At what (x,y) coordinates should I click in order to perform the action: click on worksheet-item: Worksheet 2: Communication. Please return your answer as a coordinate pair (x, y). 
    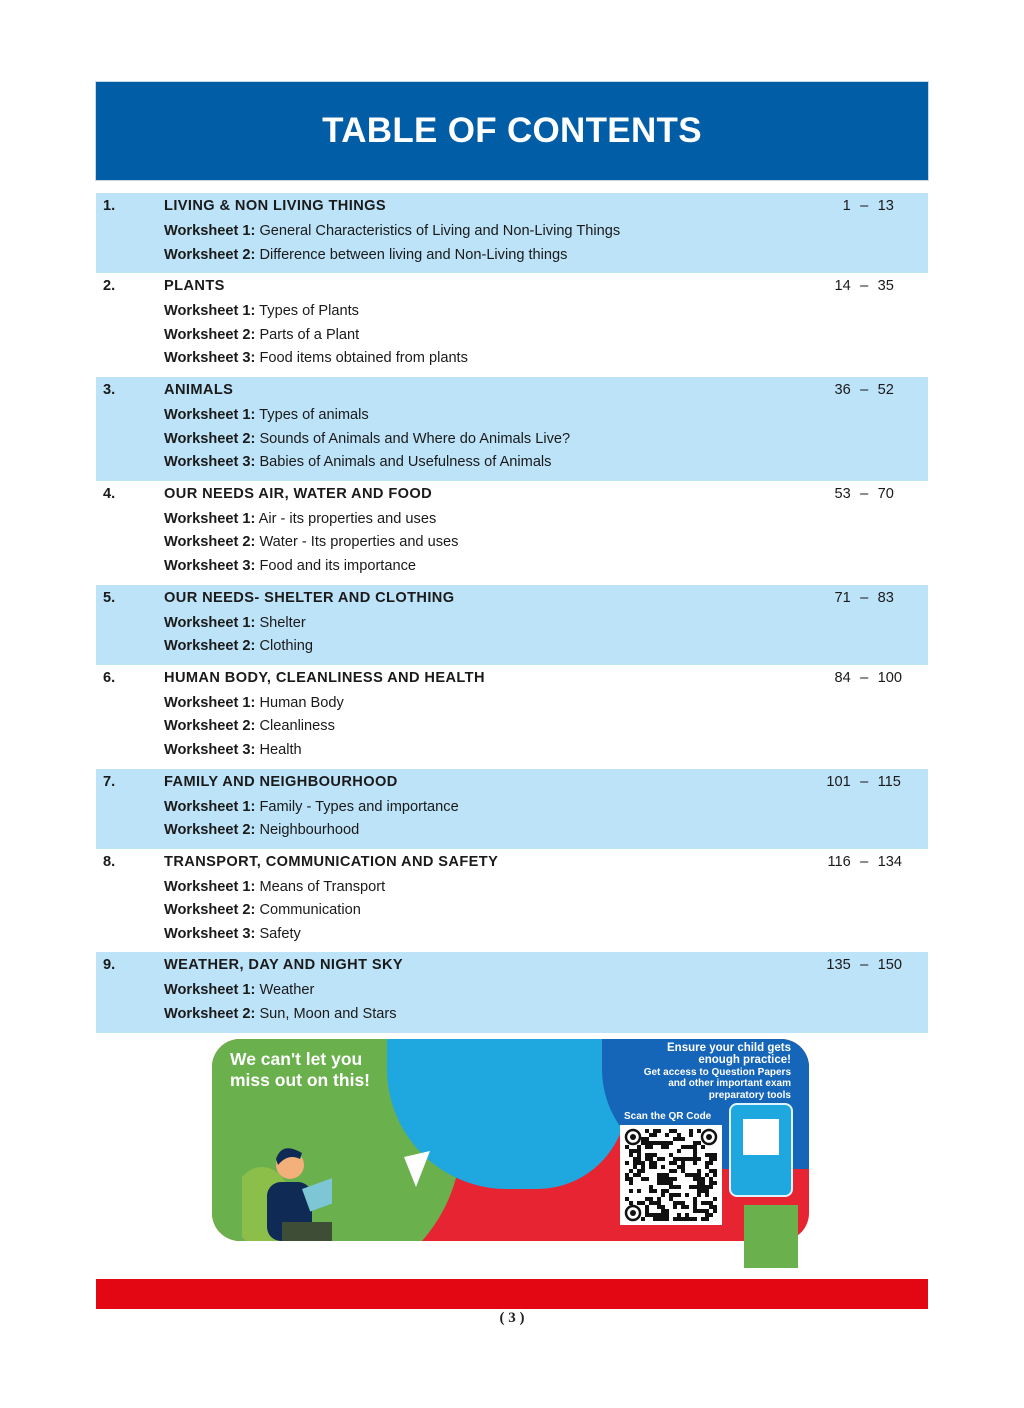
    Looking at the image, I should click on (546, 911).